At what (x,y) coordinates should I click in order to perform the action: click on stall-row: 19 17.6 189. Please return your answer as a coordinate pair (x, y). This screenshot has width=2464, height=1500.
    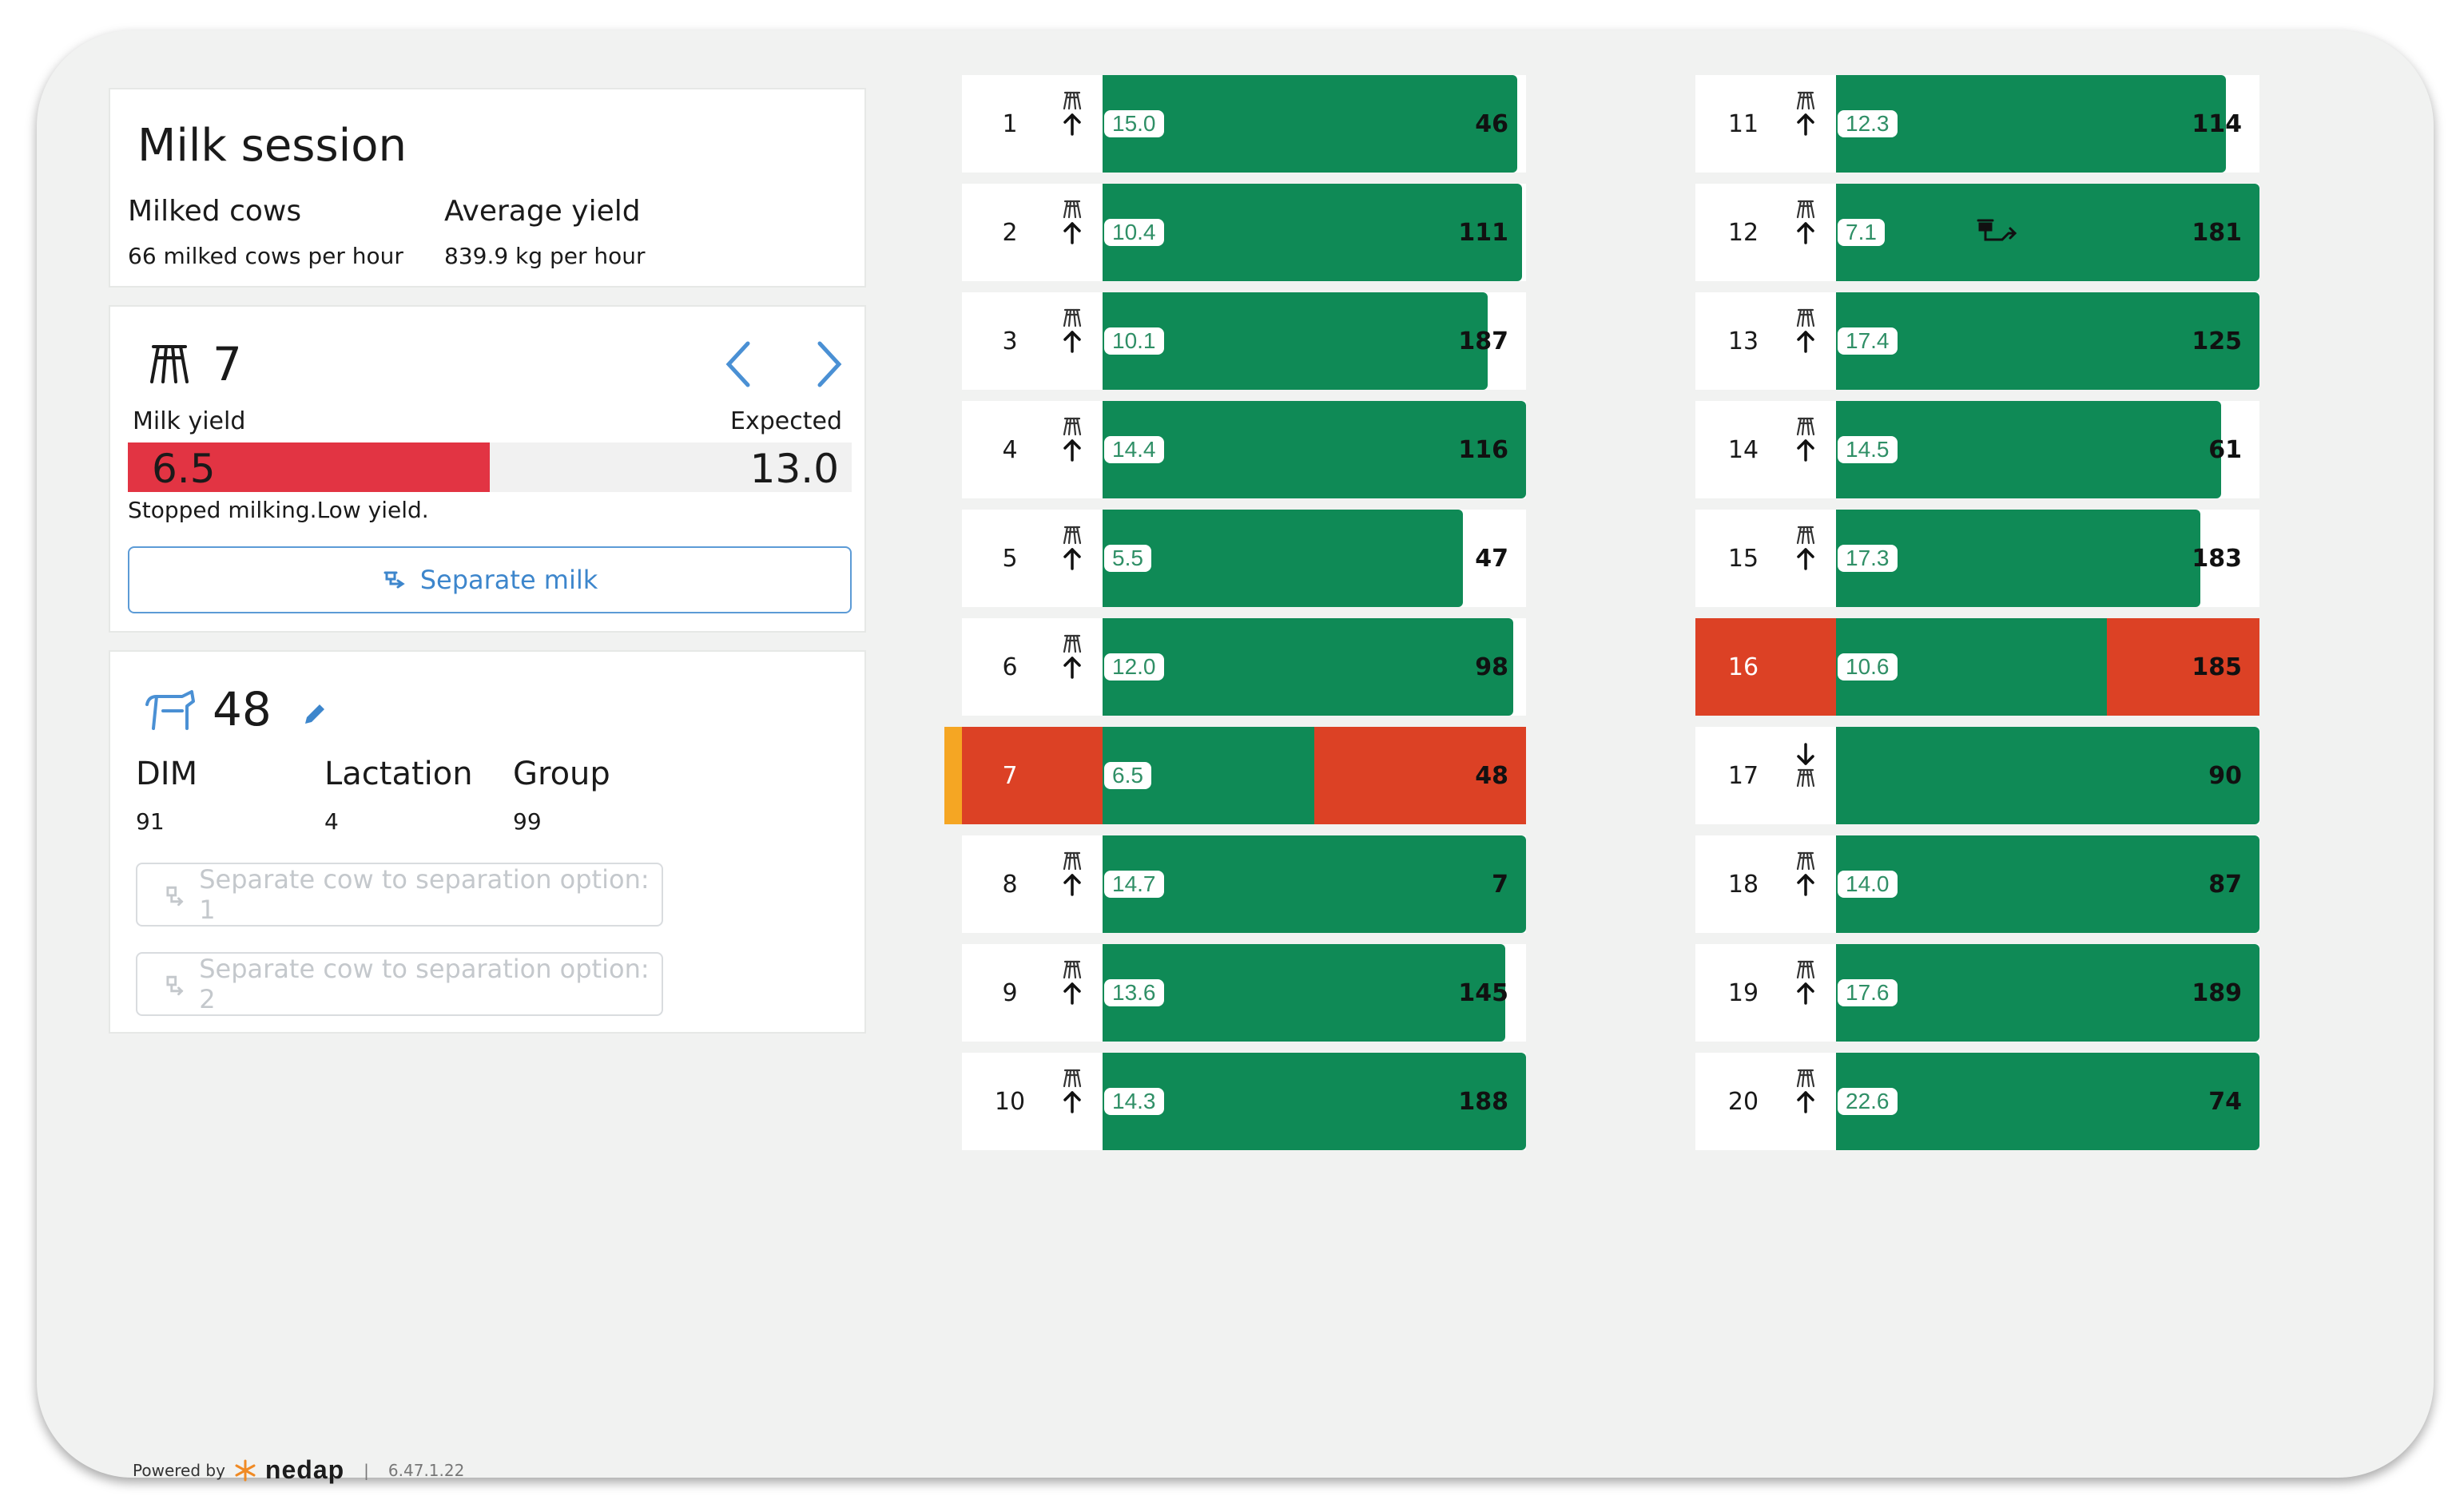
    Looking at the image, I should click on (1977, 993).